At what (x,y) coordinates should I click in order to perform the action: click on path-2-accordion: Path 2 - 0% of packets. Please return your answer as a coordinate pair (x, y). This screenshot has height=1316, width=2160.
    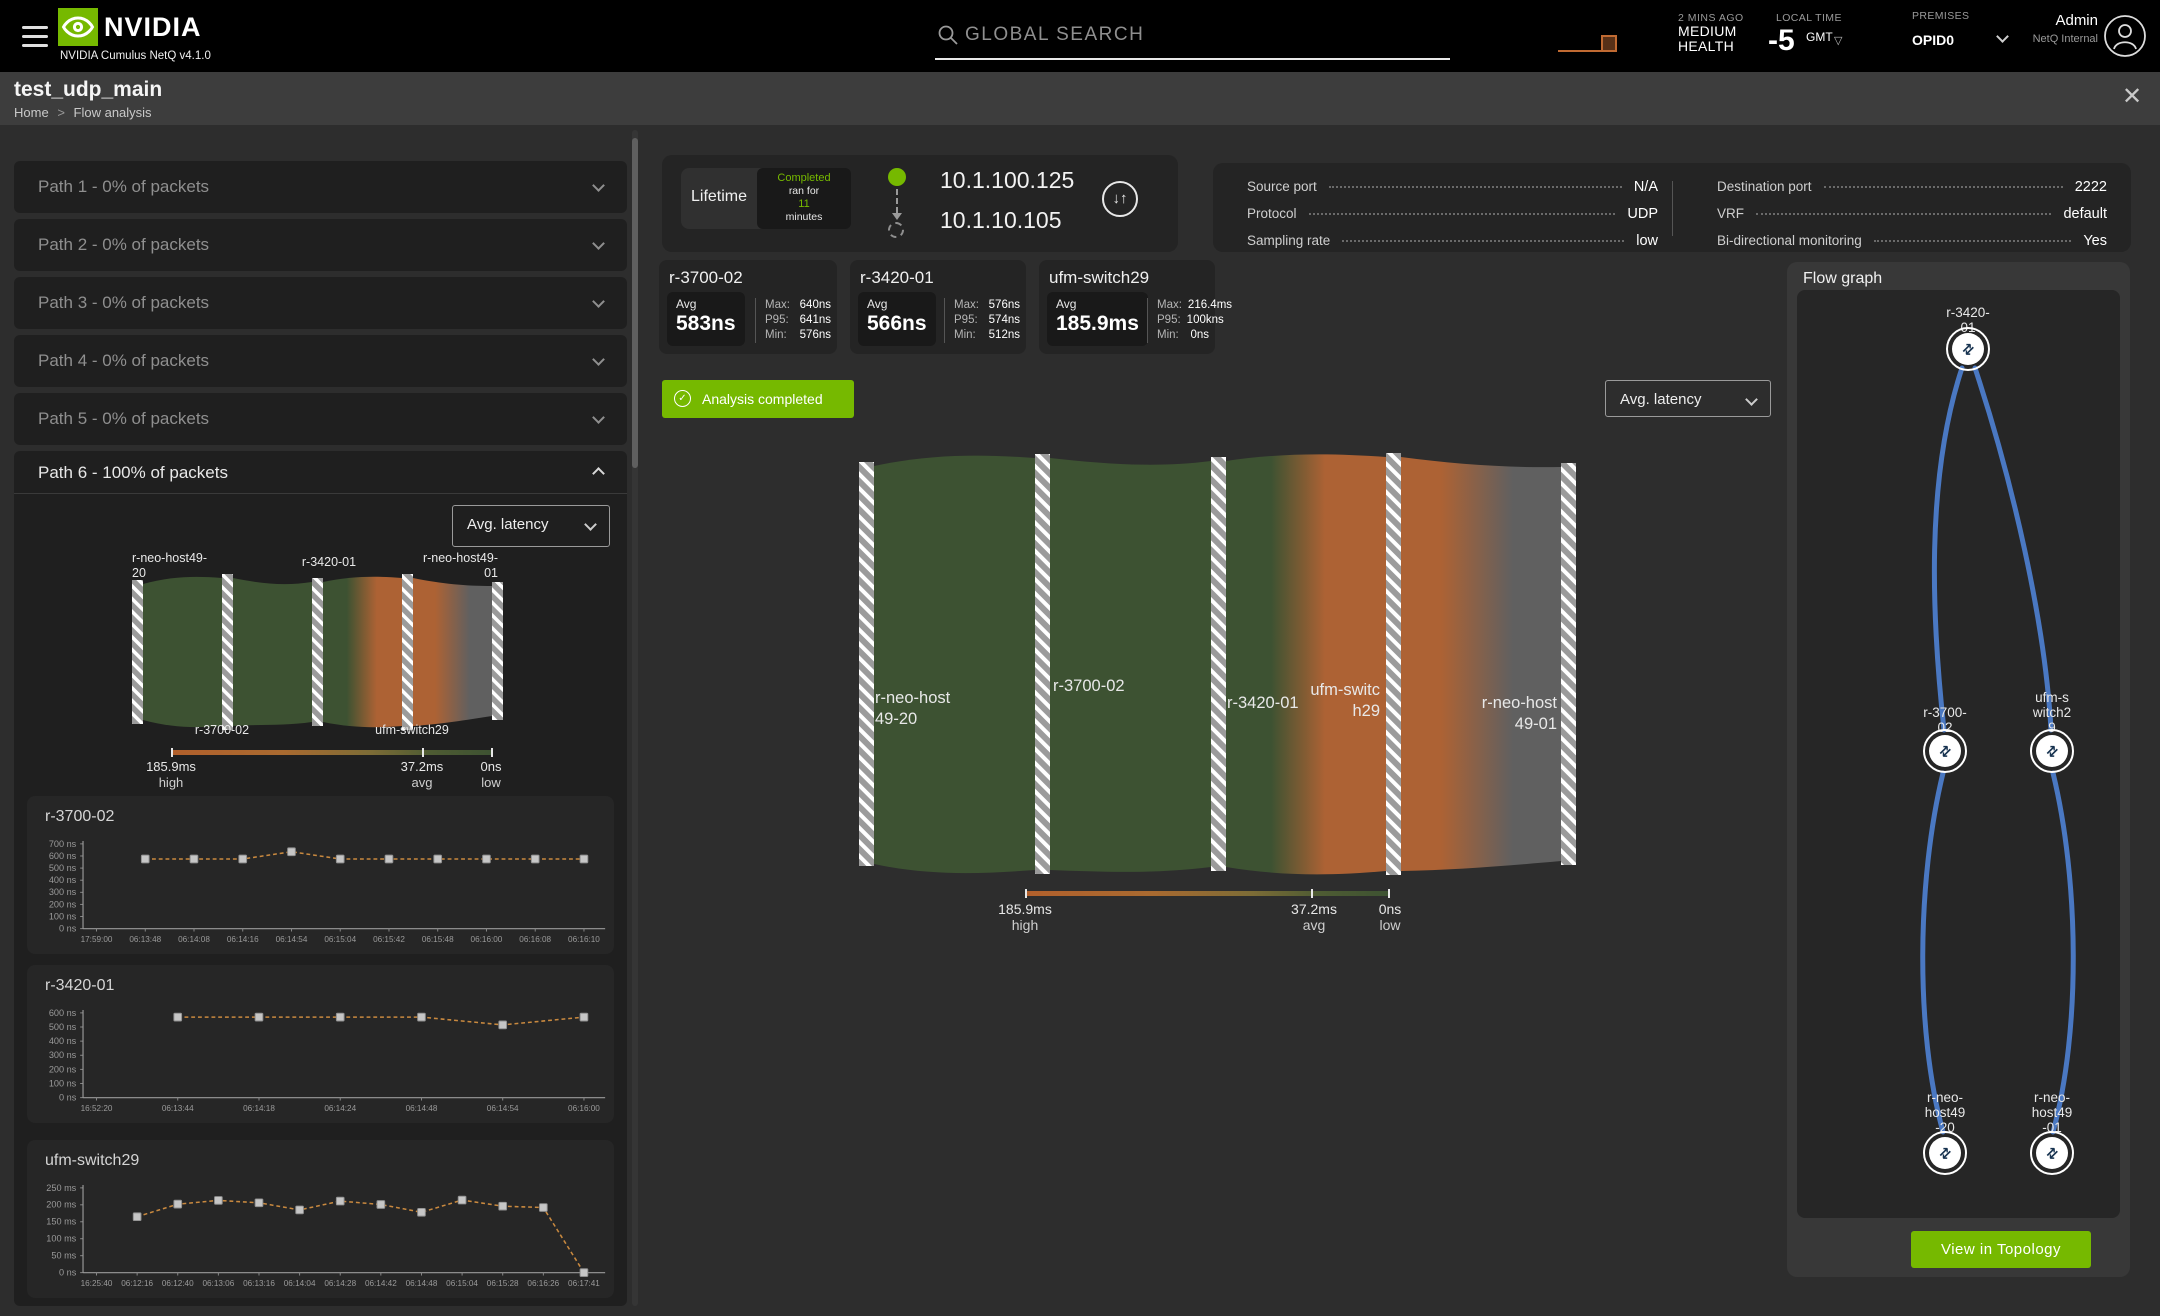
    Looking at the image, I should click on (320, 245).